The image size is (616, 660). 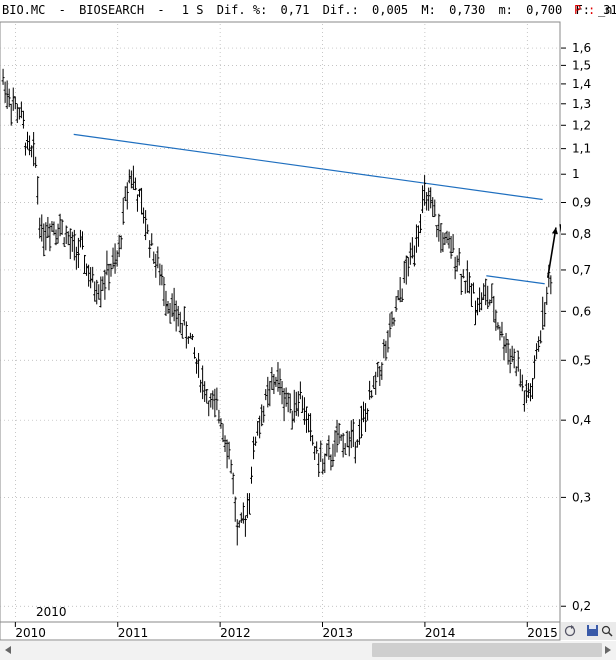 I want to click on year-watermark: 2010, so click(x=51, y=612).